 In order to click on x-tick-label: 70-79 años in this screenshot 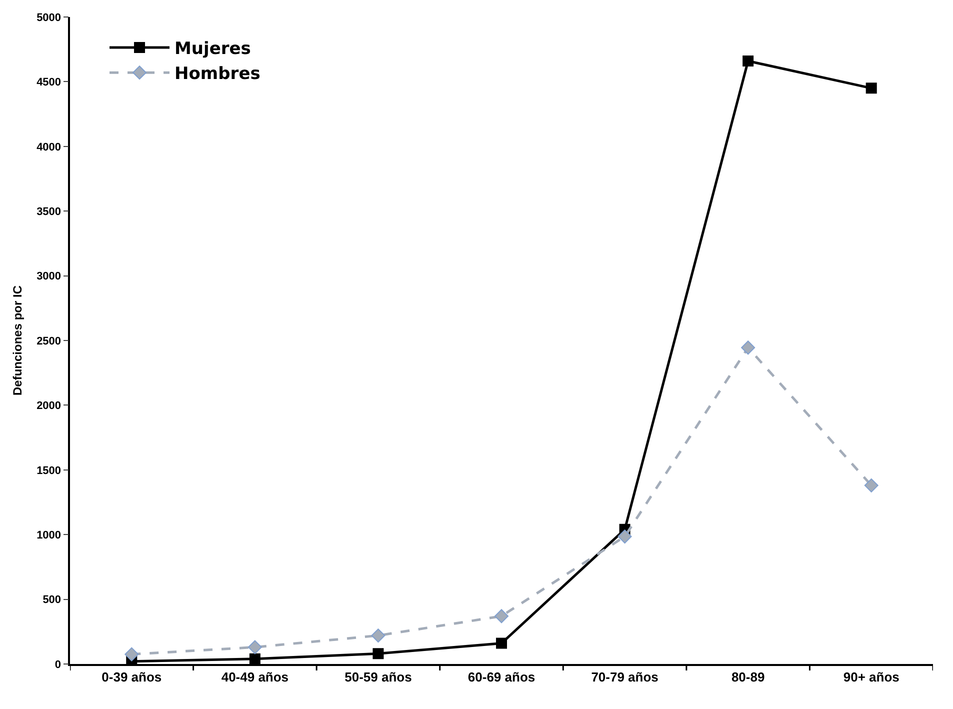, I will do `click(624, 676)`.